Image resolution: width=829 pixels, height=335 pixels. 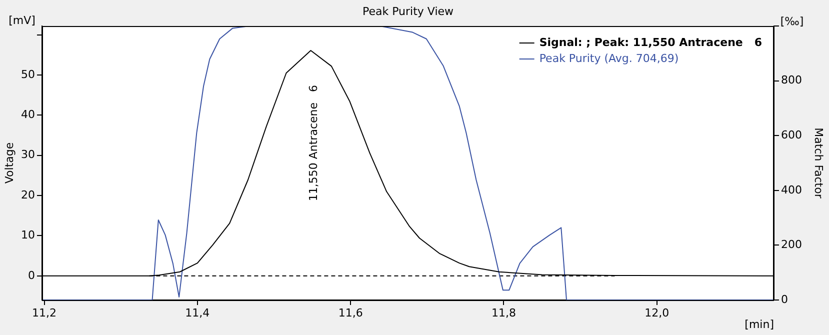 I want to click on y-tick-label: 0, so click(x=31, y=275).